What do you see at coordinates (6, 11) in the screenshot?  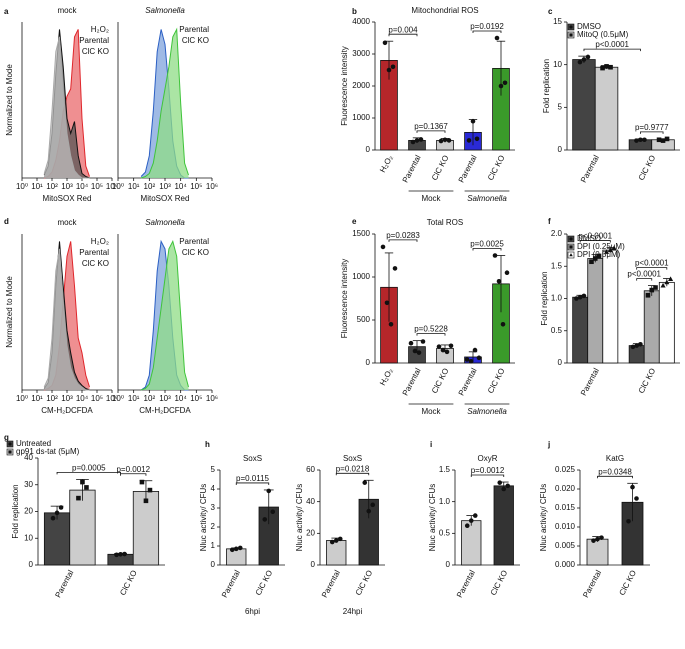 I see `panel-letter: a` at bounding box center [6, 11].